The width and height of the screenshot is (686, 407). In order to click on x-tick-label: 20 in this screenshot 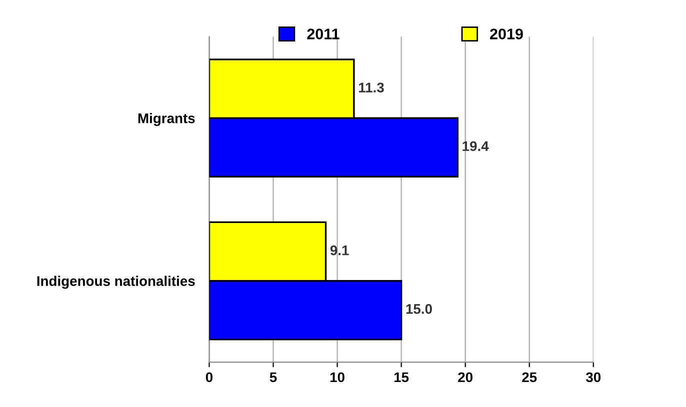, I will do `click(465, 377)`.